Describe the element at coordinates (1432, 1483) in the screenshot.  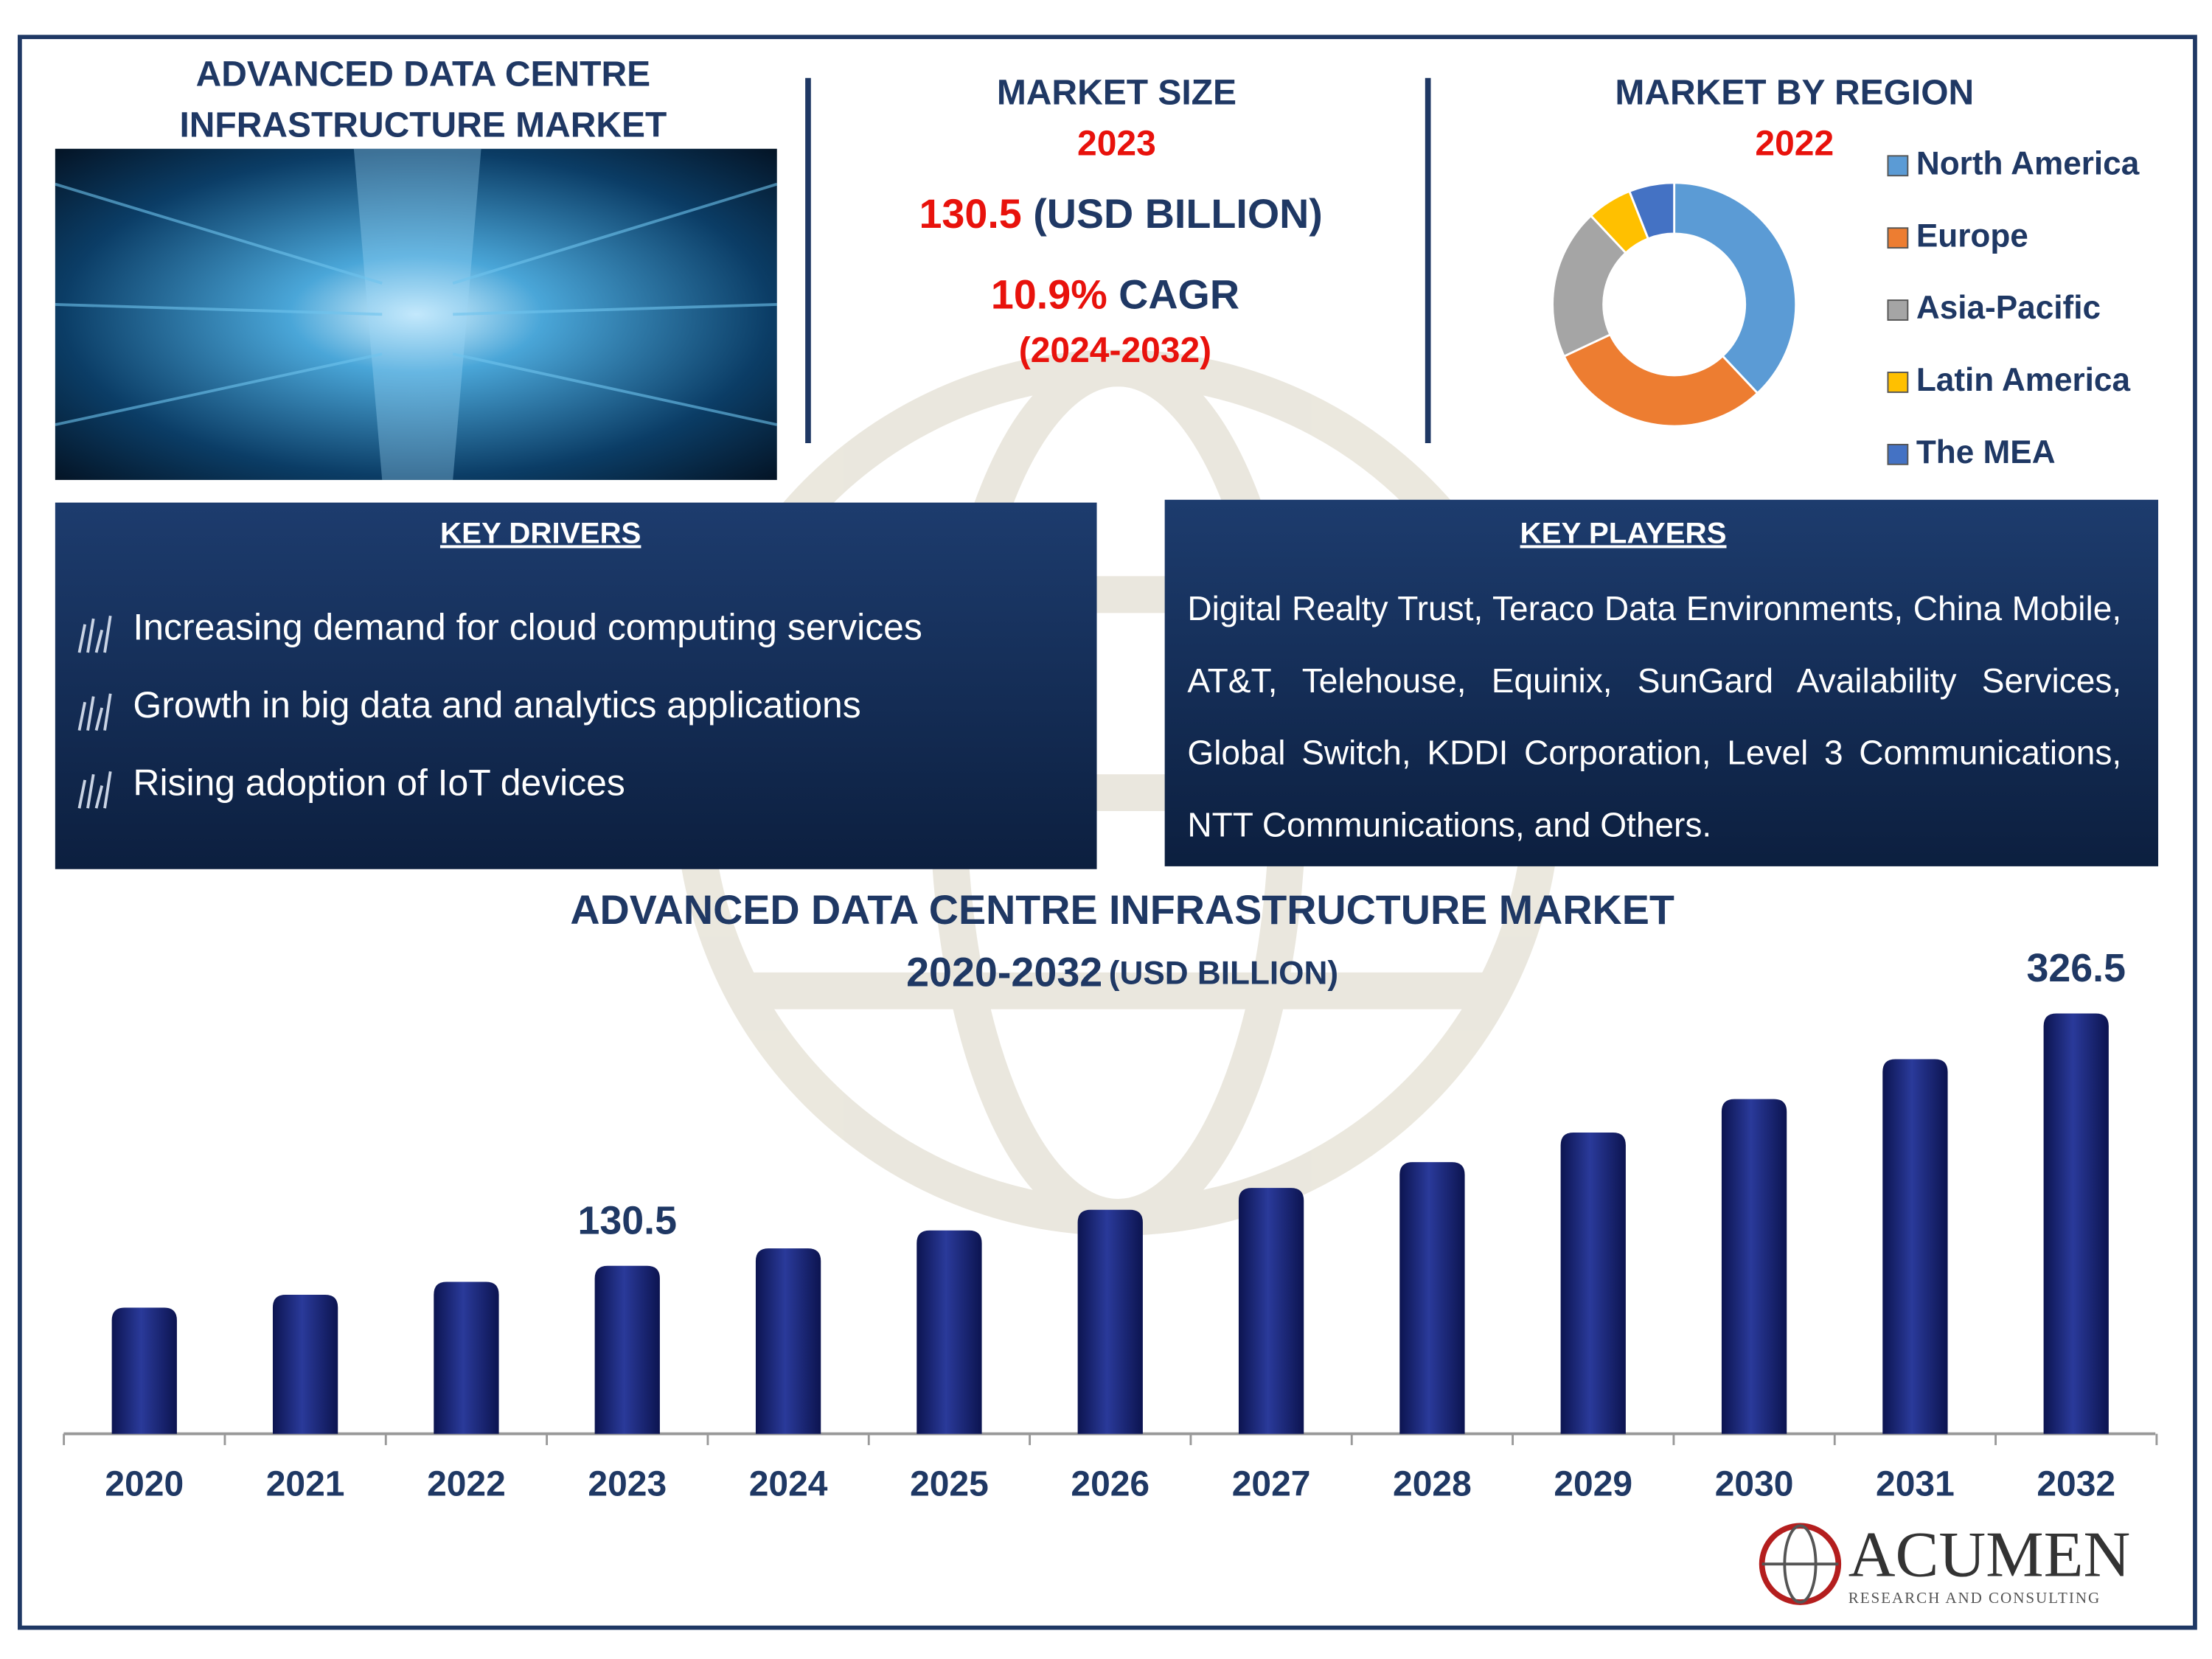
I see `x-tick-label: 2028` at that location.